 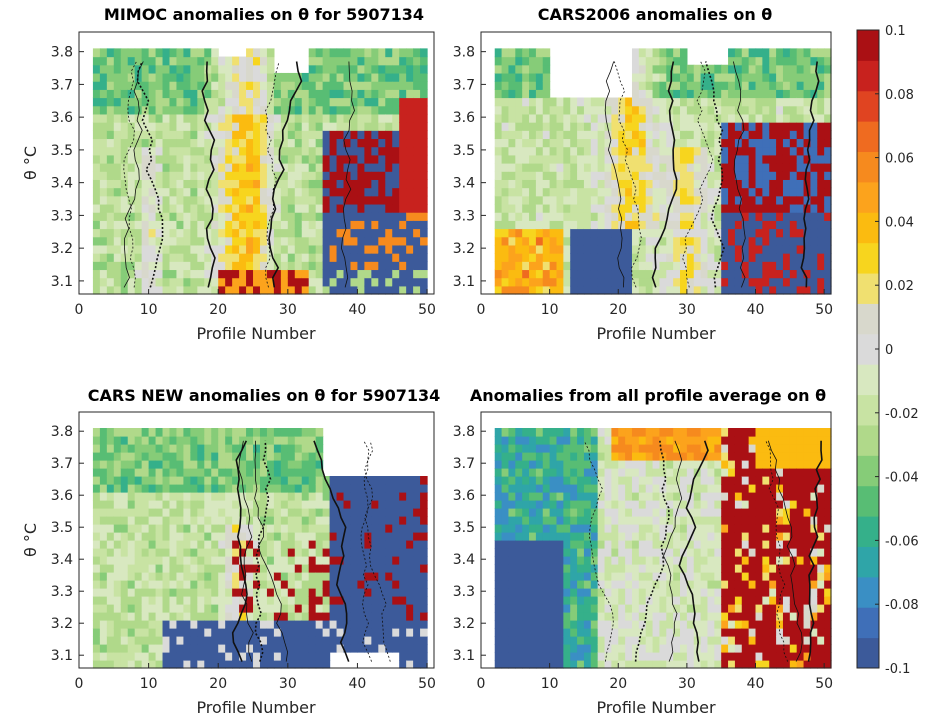 I want to click on y-tick-label: 3.4, so click(x=464, y=184).